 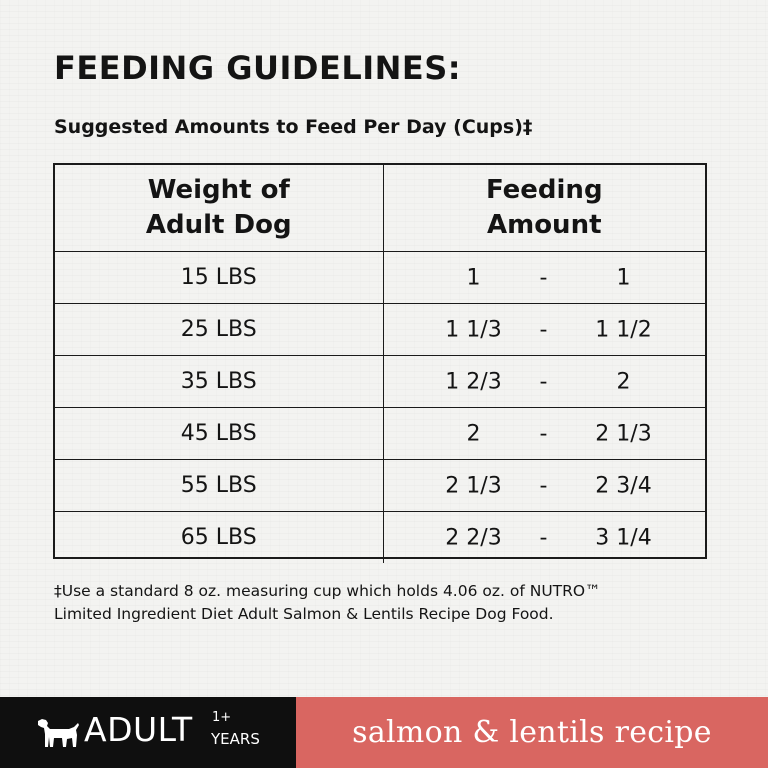 I want to click on recipe-label: salmon & lentils recipe, so click(x=532, y=732).